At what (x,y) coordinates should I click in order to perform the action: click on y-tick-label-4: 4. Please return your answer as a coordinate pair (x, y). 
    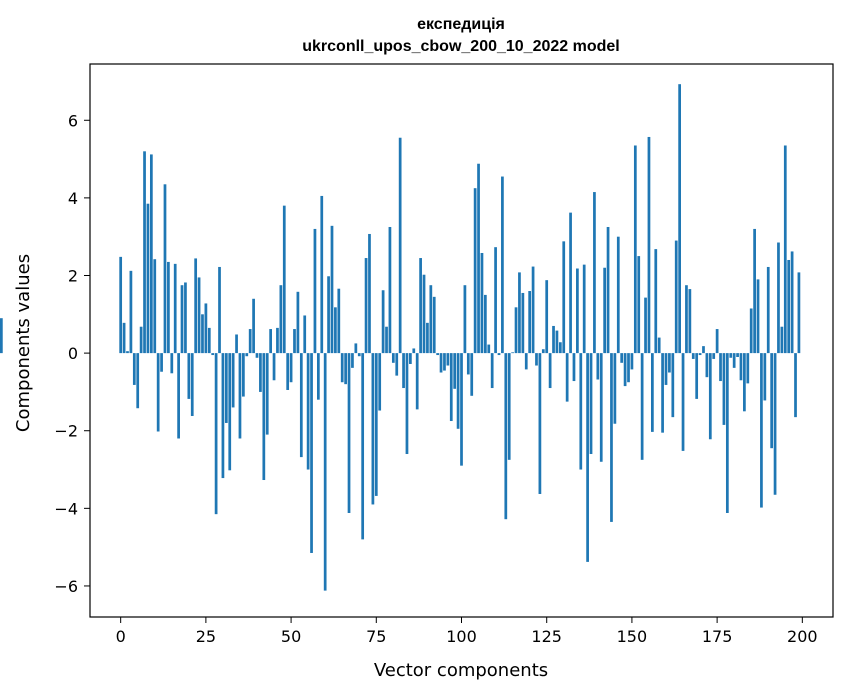
    Looking at the image, I should click on (73, 198).